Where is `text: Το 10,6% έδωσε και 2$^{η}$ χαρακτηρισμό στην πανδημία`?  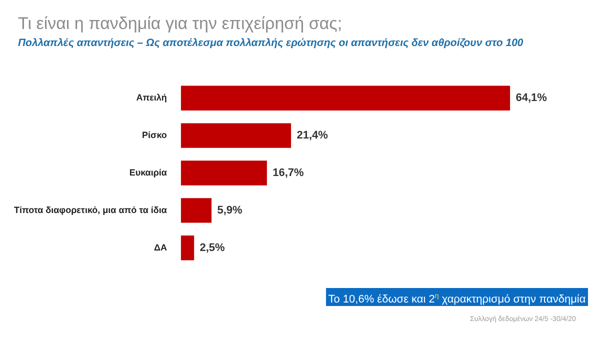 text: Το 10,6% έδωσε και 2$^{η}$ χαρακτηρισμό στην πανδημία is located at coordinates (457, 297).